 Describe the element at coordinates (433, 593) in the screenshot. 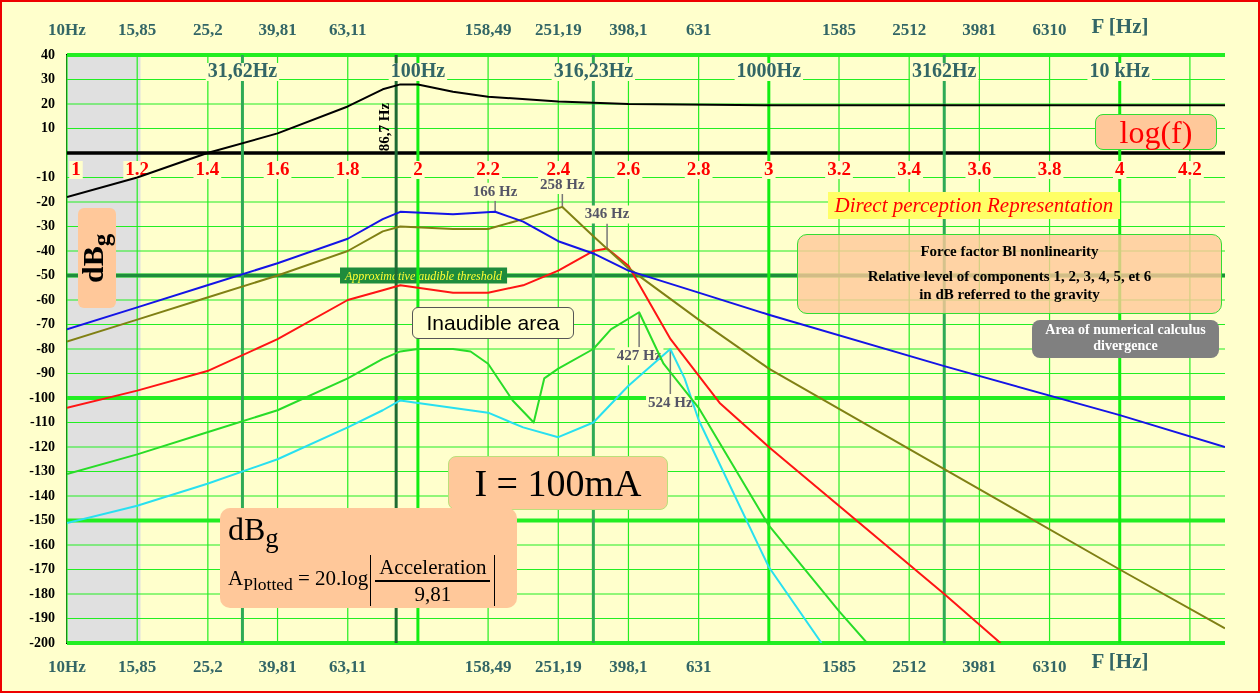

I see `annotation: 9,81` at that location.